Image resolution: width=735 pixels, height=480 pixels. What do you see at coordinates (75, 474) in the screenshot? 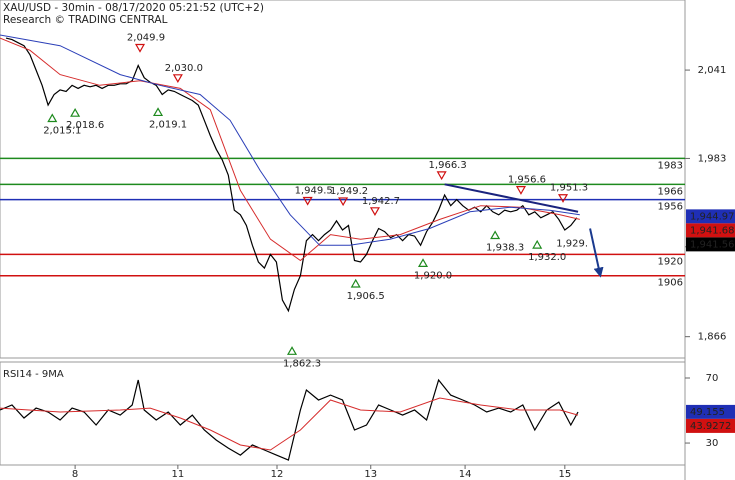
I see `x-tick-label: 8` at bounding box center [75, 474].